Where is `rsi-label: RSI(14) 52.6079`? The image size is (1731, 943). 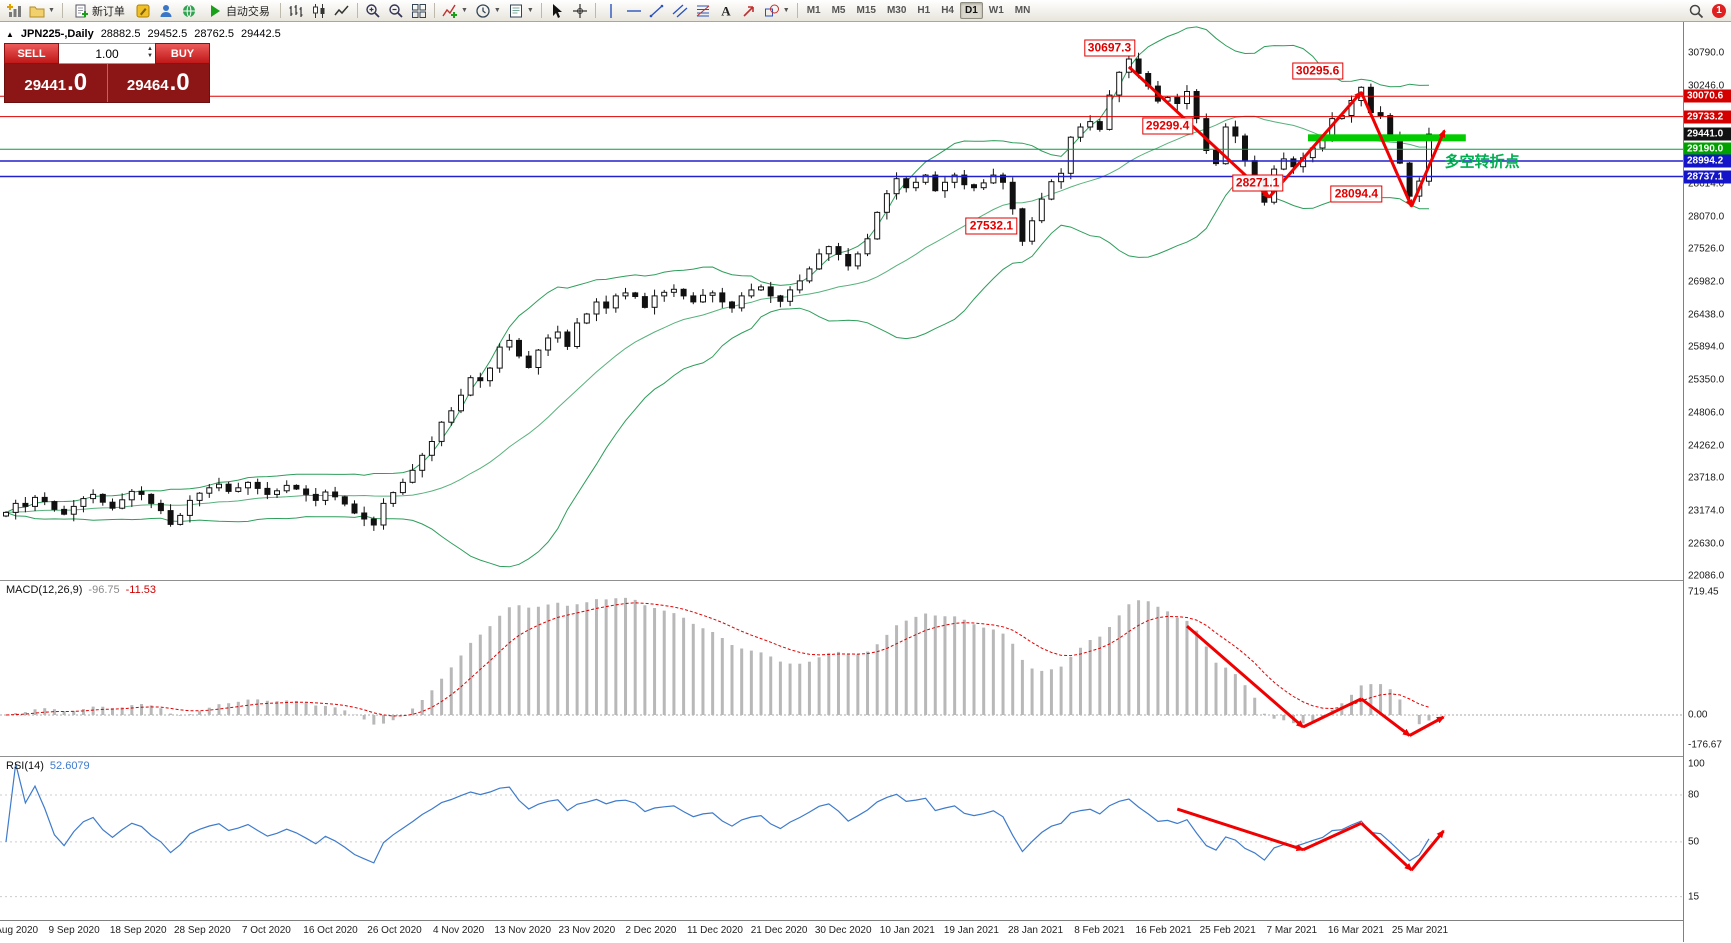 rsi-label: RSI(14) 52.6079 is located at coordinates (48, 766).